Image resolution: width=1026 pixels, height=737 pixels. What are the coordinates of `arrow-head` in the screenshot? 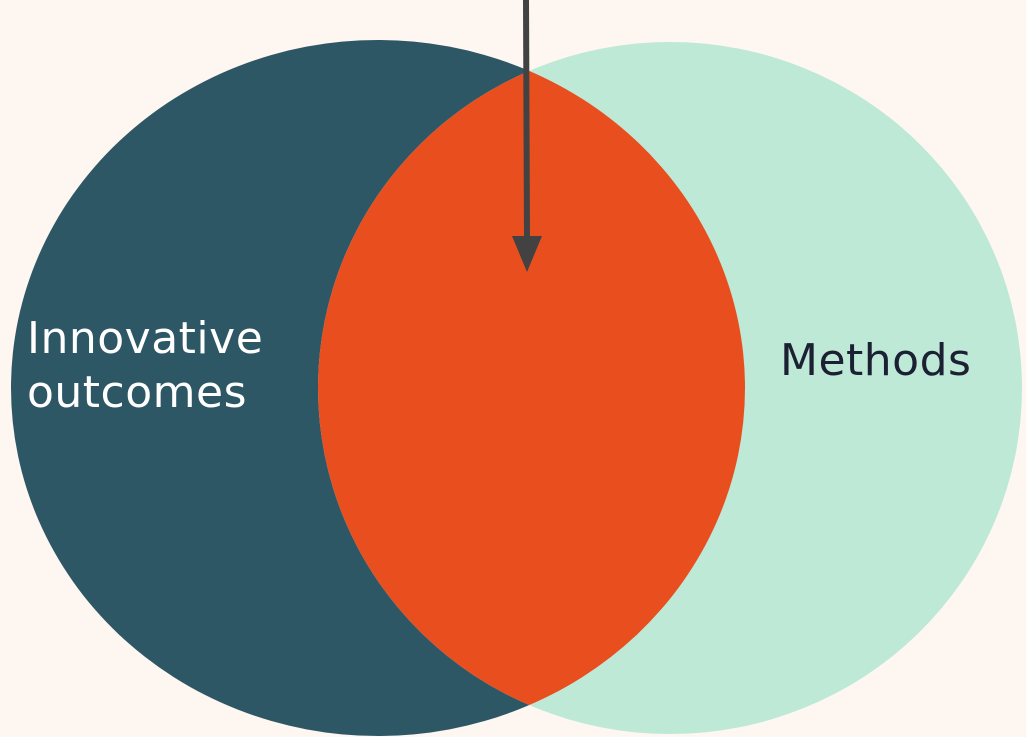 It's located at (527, 254).